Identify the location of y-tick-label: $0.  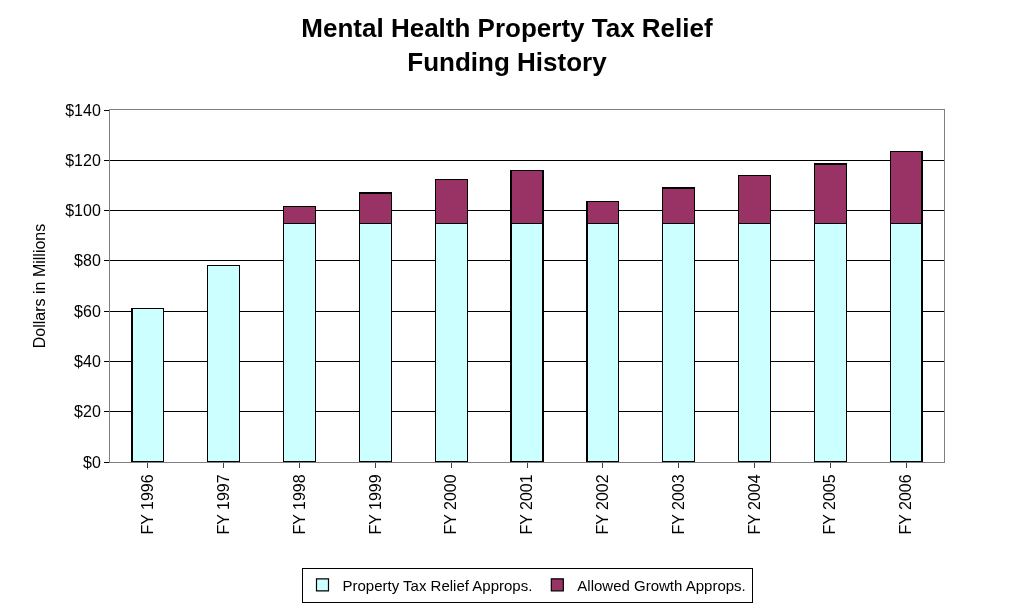
(92, 462).